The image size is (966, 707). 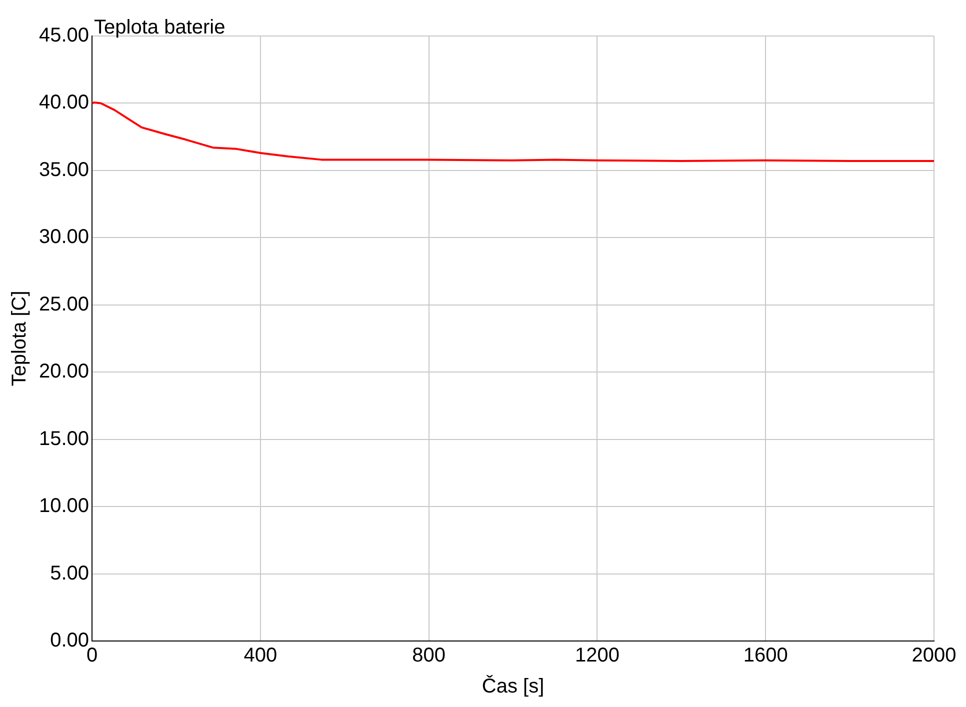 What do you see at coordinates (64, 439) in the screenshot?
I see `y-tick-label: 15.00` at bounding box center [64, 439].